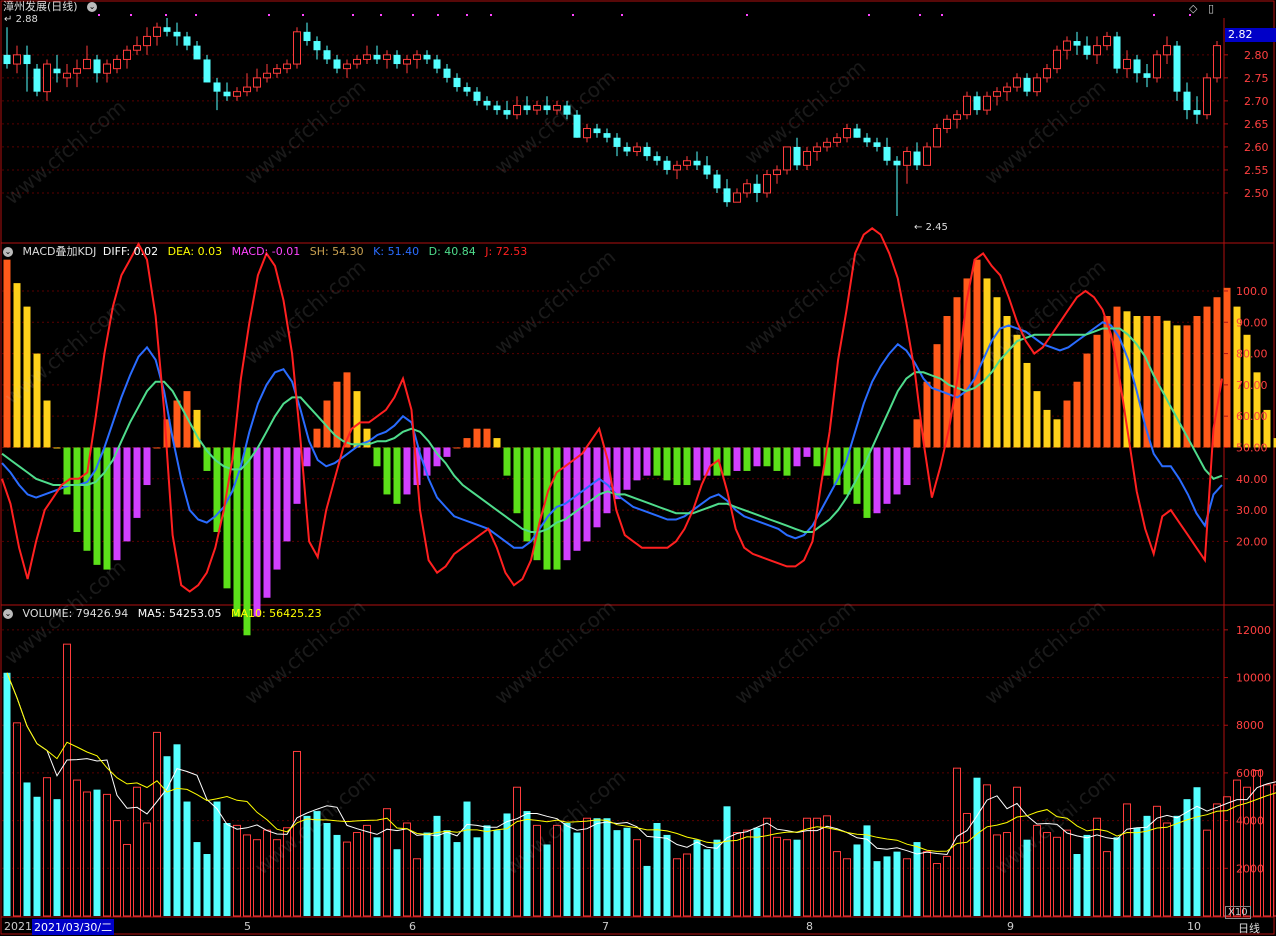 The image size is (1276, 936). What do you see at coordinates (1253, 630) in the screenshot?
I see `volume-tick-label: 12000` at bounding box center [1253, 630].